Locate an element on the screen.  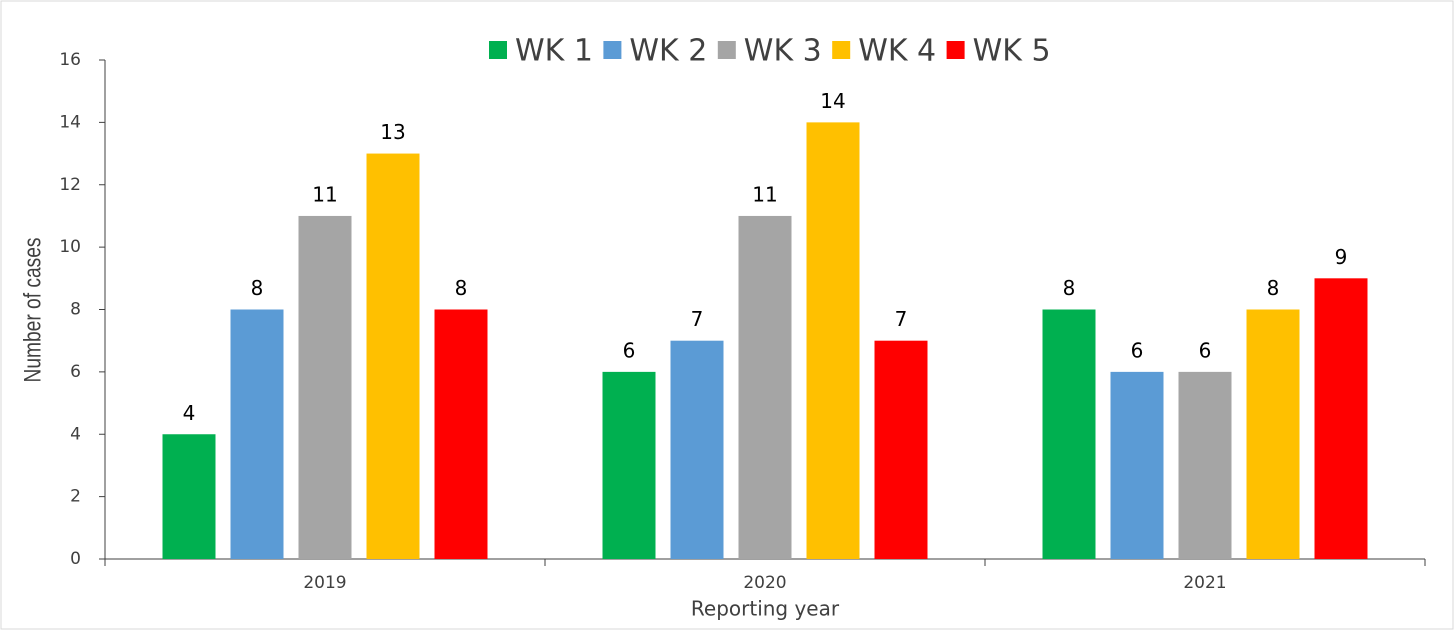
data-label: 9 is located at coordinates (1341, 257).